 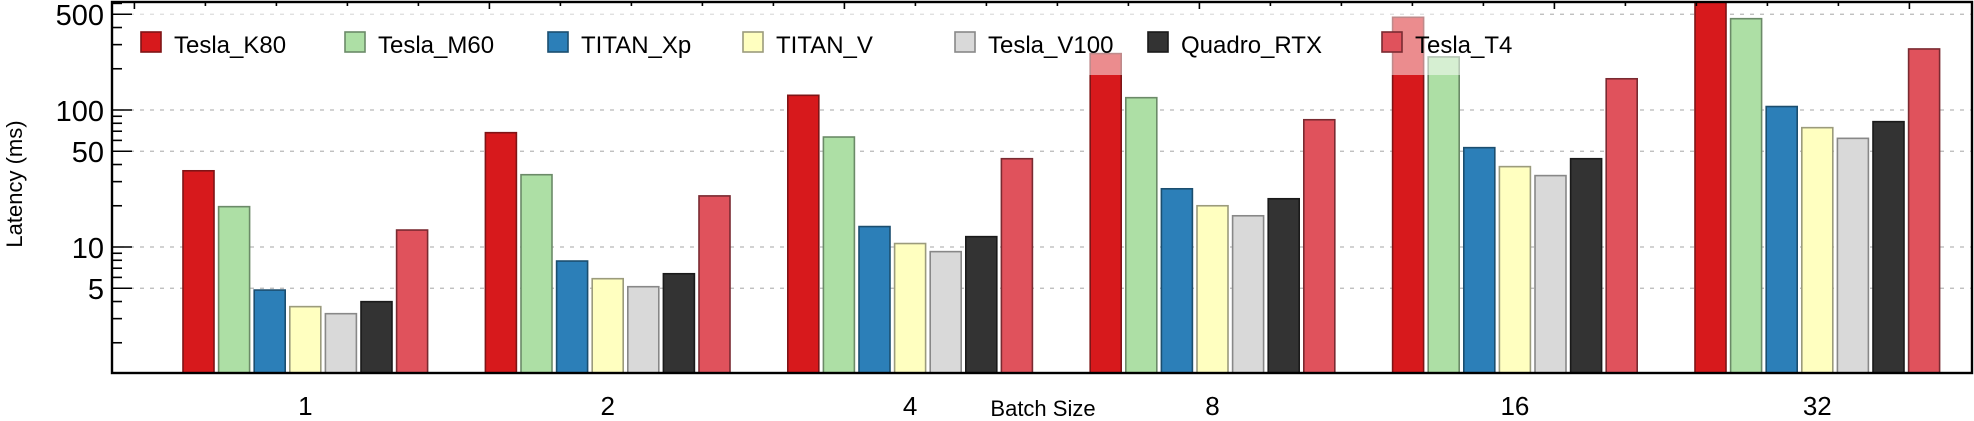 What do you see at coordinates (1251, 45) in the screenshot?
I see `legend-label-quadro-rtx: Quadro_RTX` at bounding box center [1251, 45].